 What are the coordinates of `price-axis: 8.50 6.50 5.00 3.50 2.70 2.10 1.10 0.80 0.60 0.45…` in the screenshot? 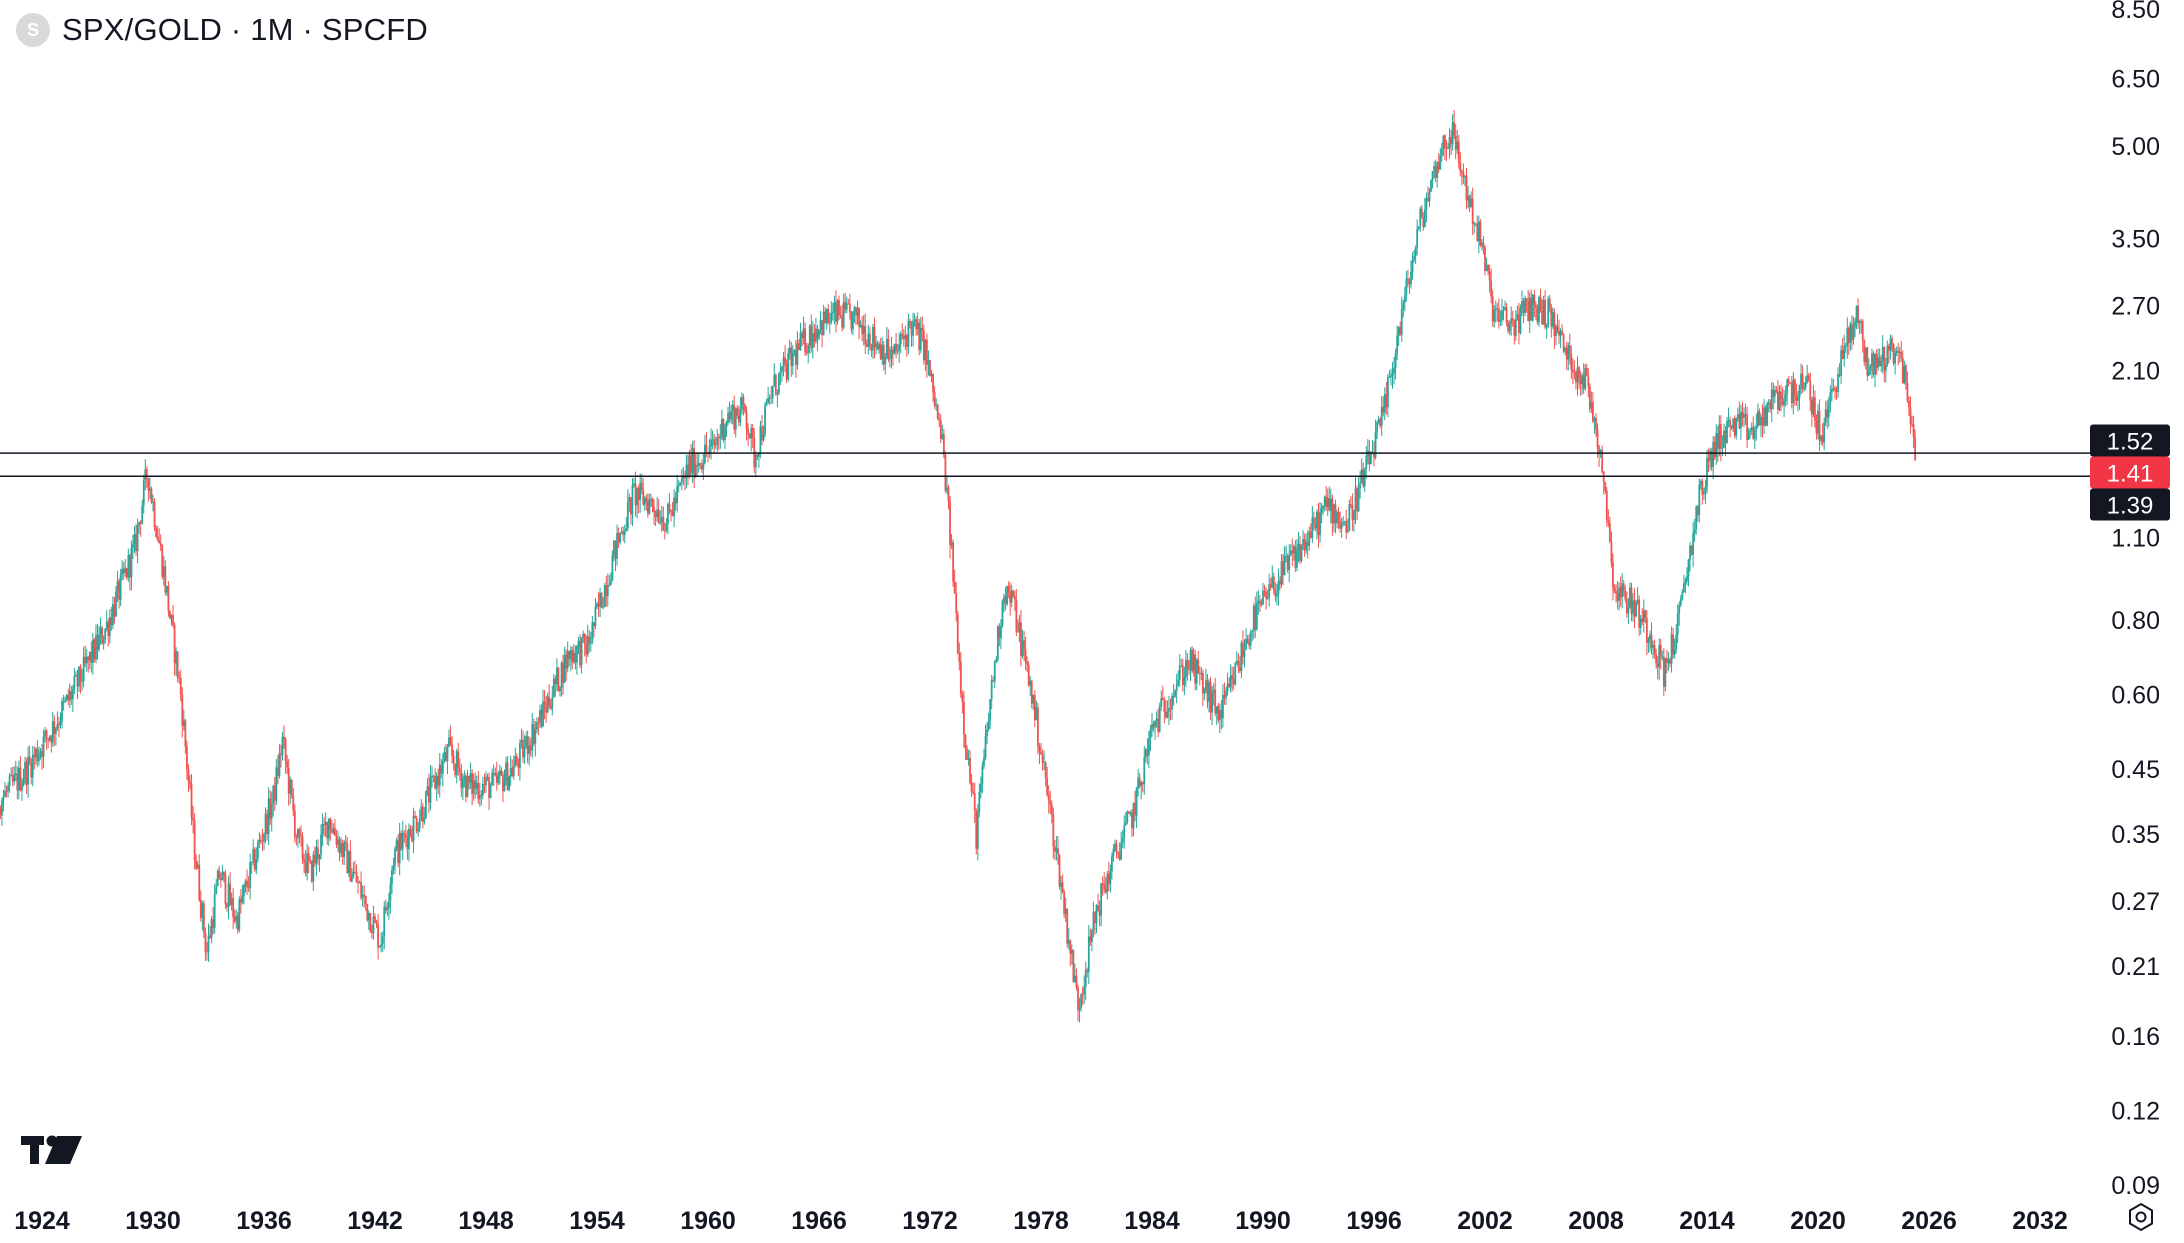 It's located at (2135, 600).